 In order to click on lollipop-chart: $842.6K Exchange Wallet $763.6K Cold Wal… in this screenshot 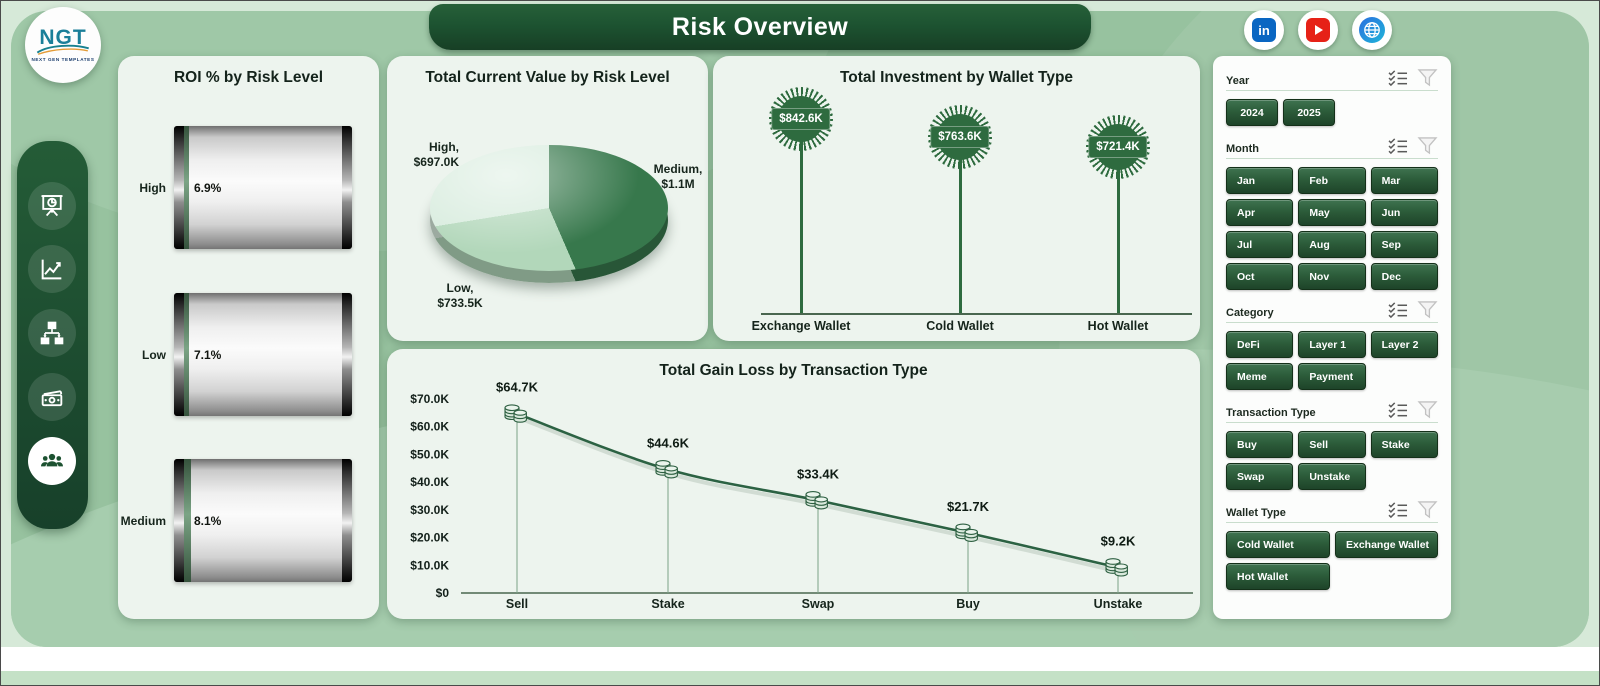, I will do `click(956, 198)`.